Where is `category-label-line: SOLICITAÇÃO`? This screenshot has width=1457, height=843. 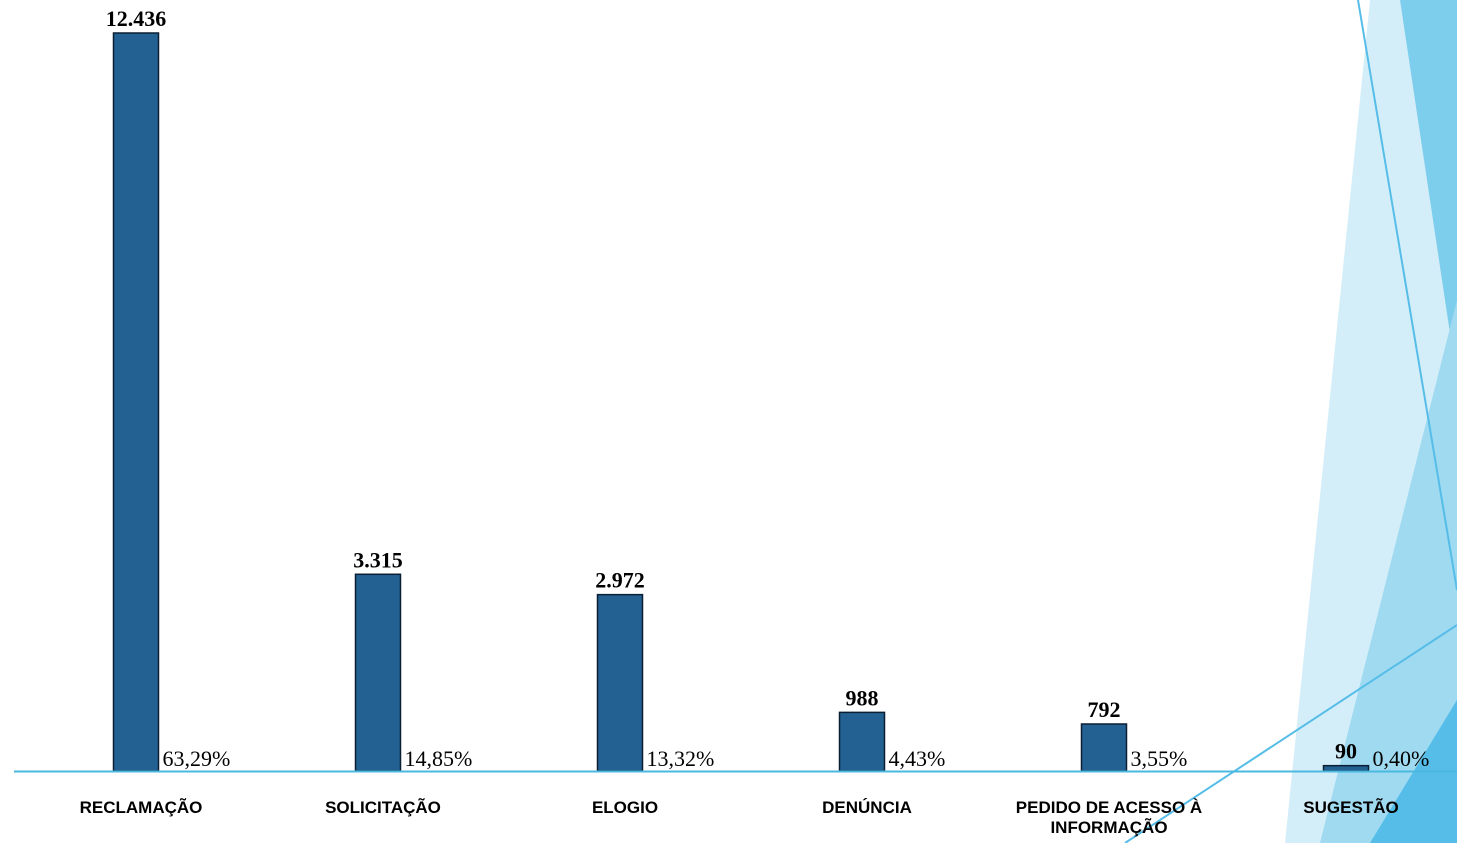 category-label-line: SOLICITAÇÃO is located at coordinates (383, 807).